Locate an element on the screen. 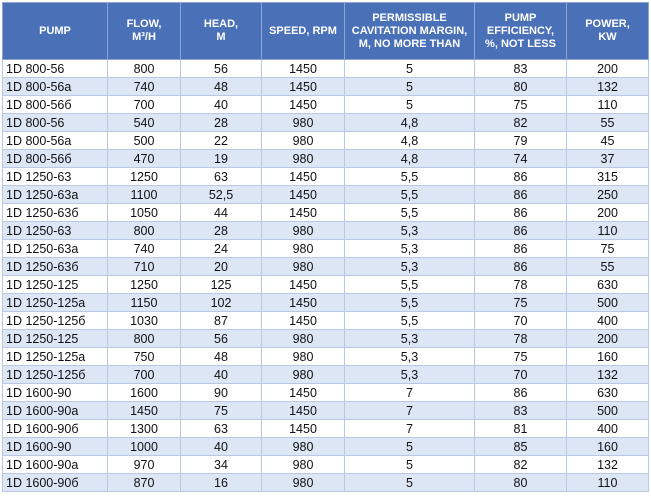 The image size is (651, 500). table-cell: 34 is located at coordinates (221, 464).